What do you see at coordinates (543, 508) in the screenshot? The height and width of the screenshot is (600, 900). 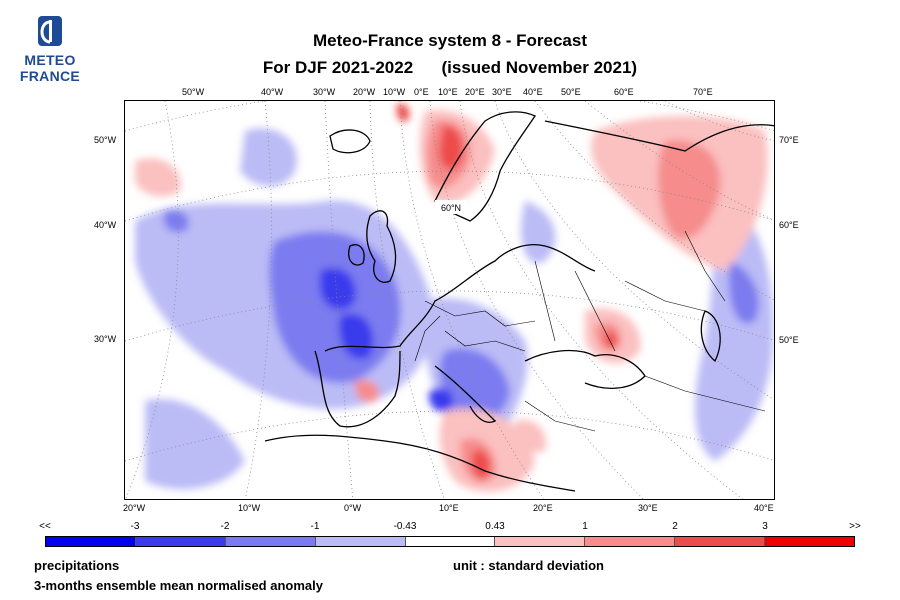 I see `bottom-lon-label: 20°E` at bounding box center [543, 508].